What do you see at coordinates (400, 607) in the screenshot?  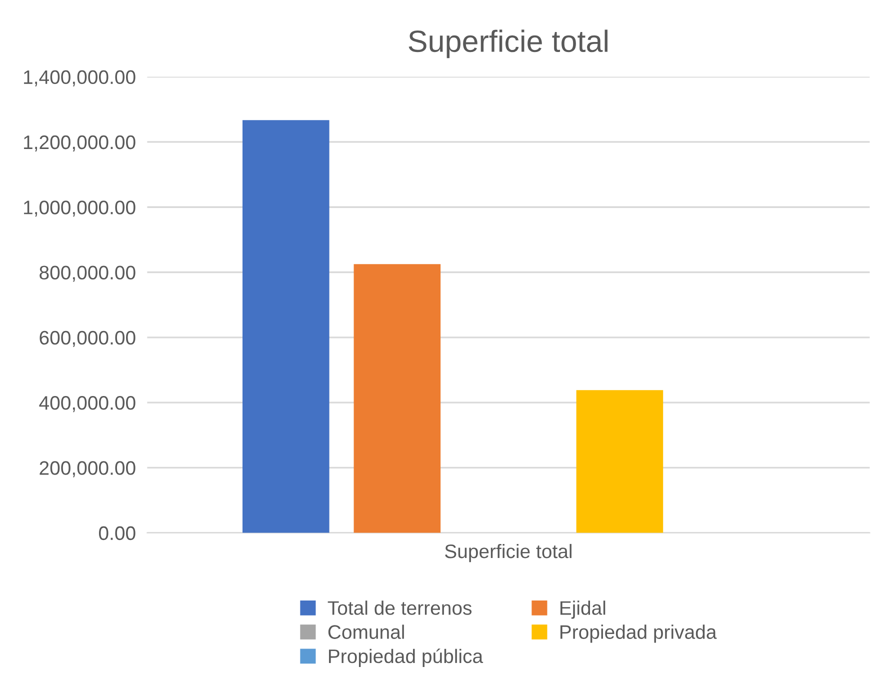 I see `legend-label: Total de terrenos` at bounding box center [400, 607].